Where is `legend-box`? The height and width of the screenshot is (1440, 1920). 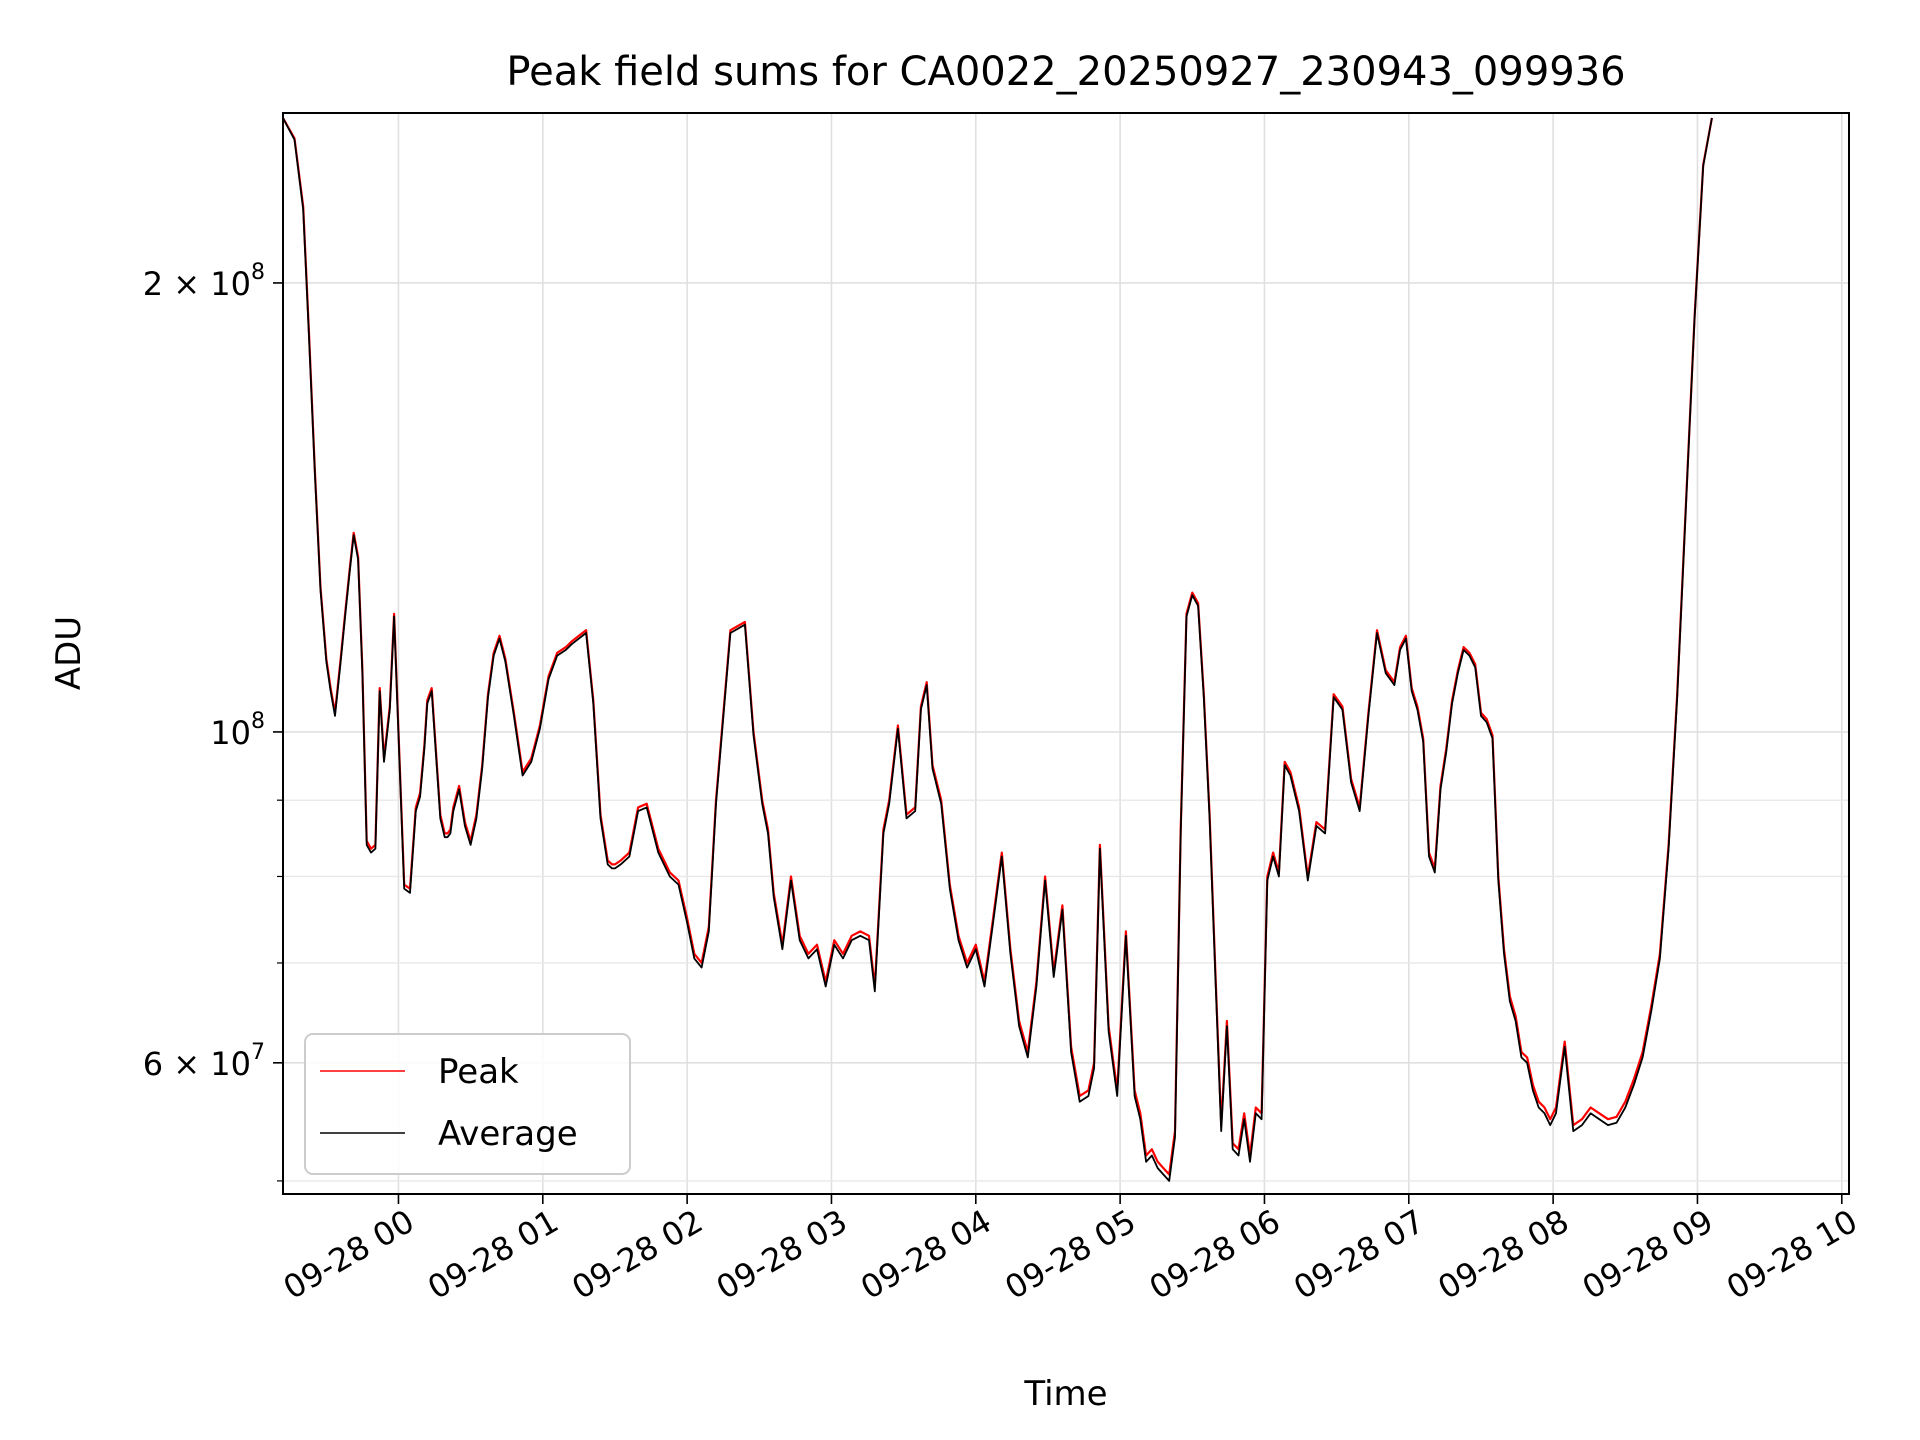
legend-box is located at coordinates (467, 1104).